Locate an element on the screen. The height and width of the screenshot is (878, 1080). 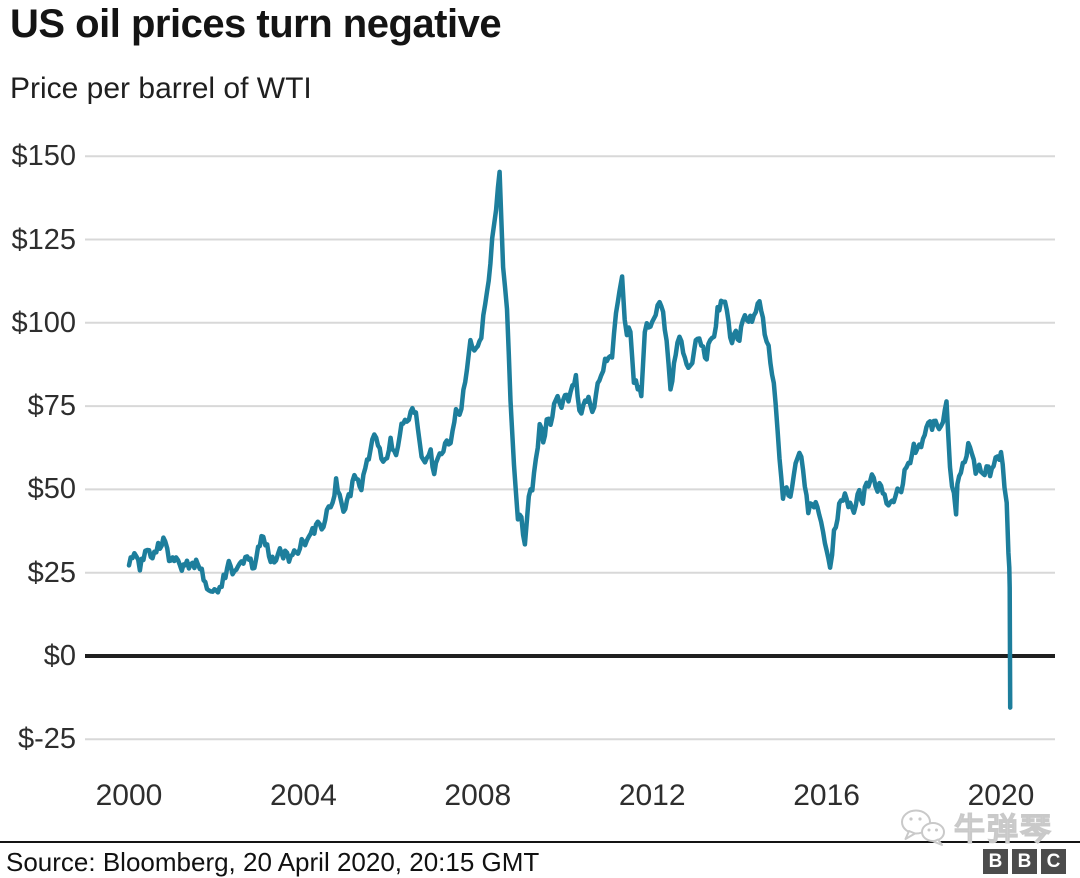
y-axis-tick-label: $0 is located at coordinates (59, 656).